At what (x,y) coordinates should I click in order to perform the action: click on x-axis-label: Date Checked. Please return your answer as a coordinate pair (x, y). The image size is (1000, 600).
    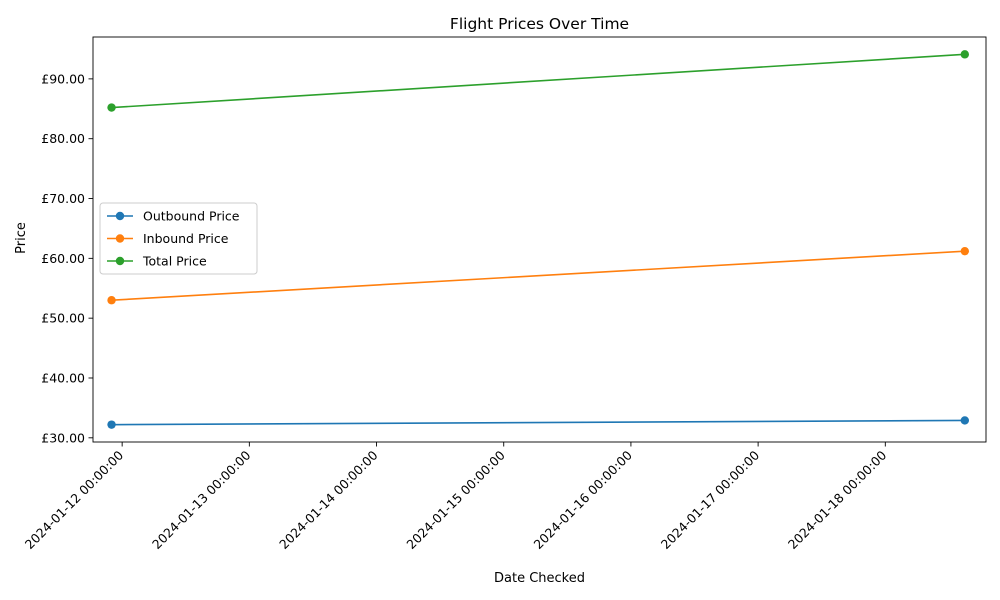
    Looking at the image, I should click on (539, 578).